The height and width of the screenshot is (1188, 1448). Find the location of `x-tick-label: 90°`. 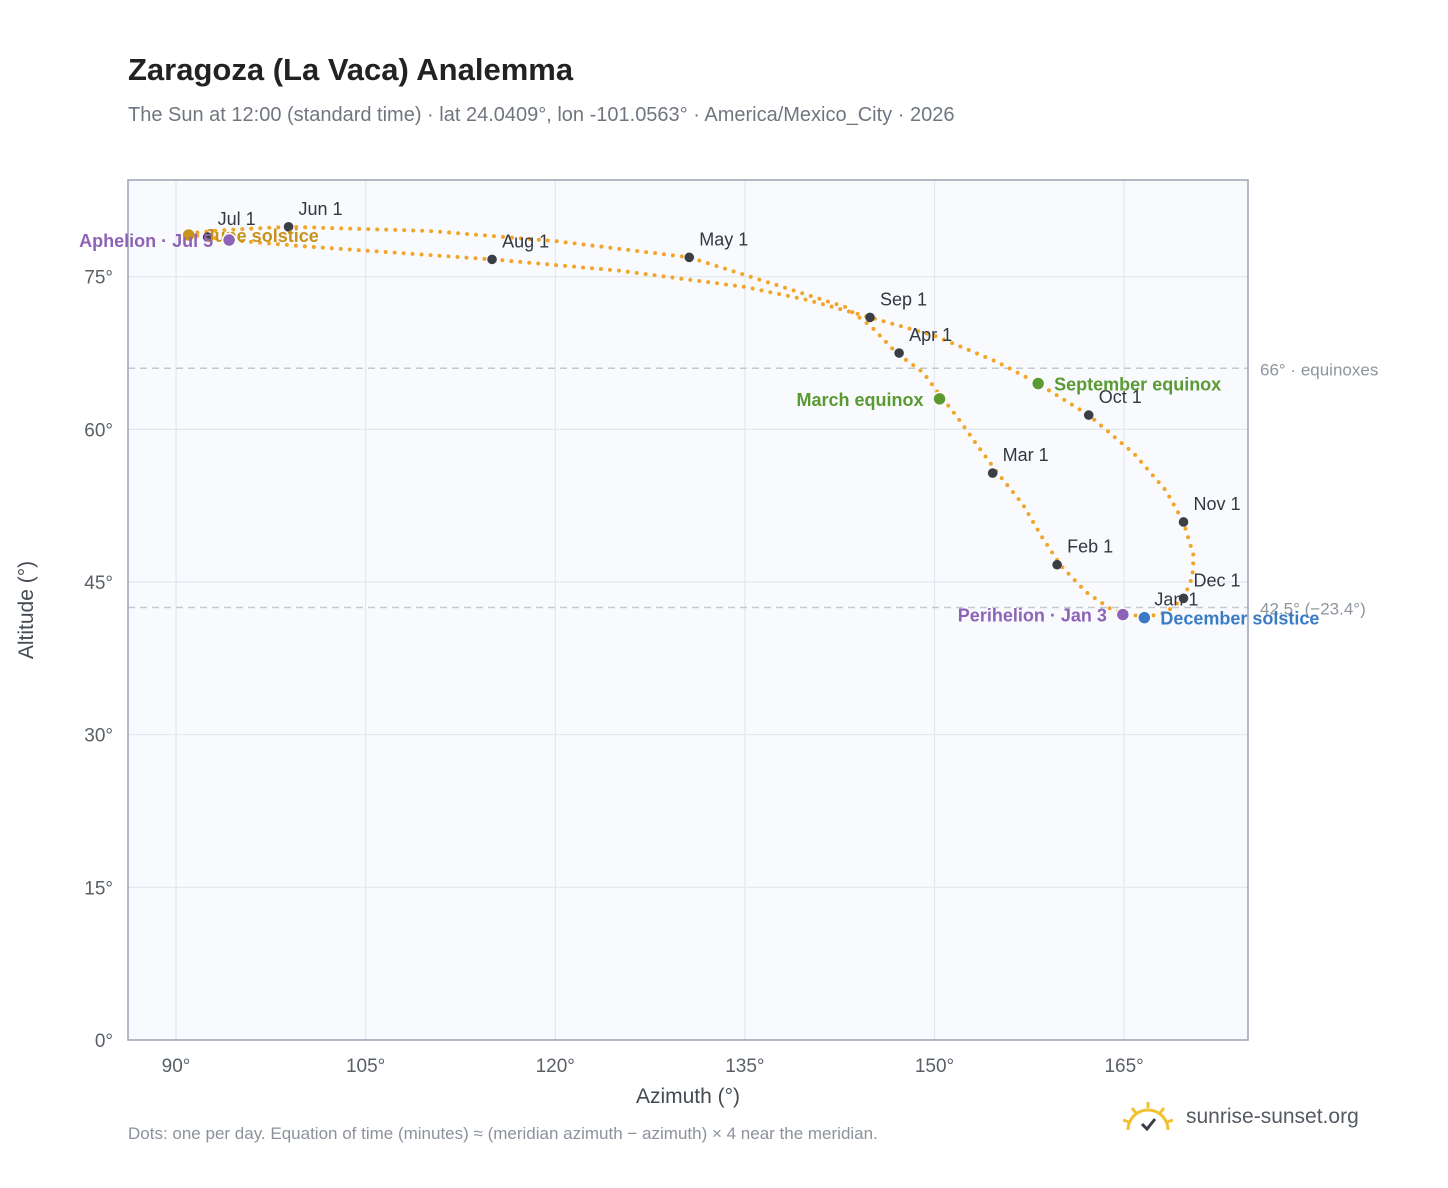

x-tick-label: 90° is located at coordinates (176, 1066).